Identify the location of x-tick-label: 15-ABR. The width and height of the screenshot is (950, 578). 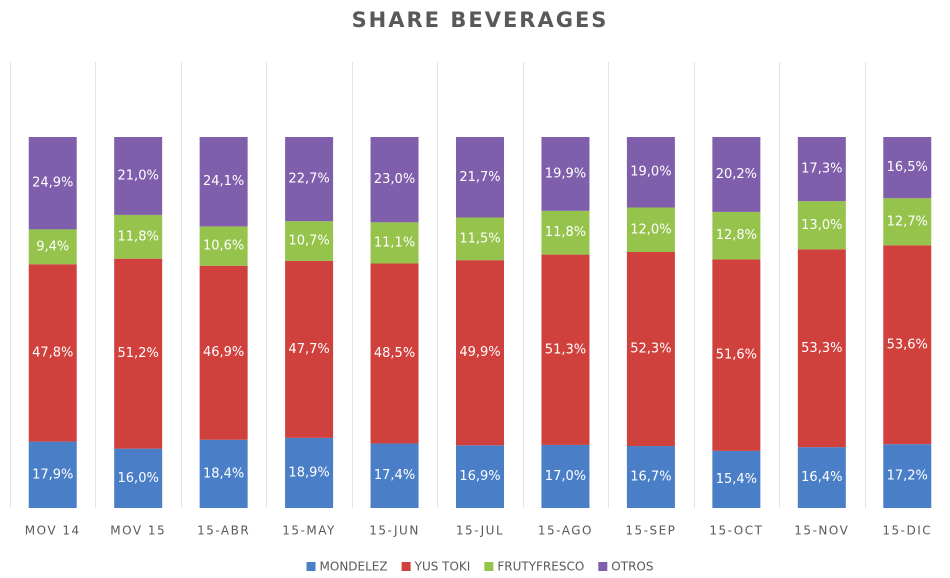
(223, 531).